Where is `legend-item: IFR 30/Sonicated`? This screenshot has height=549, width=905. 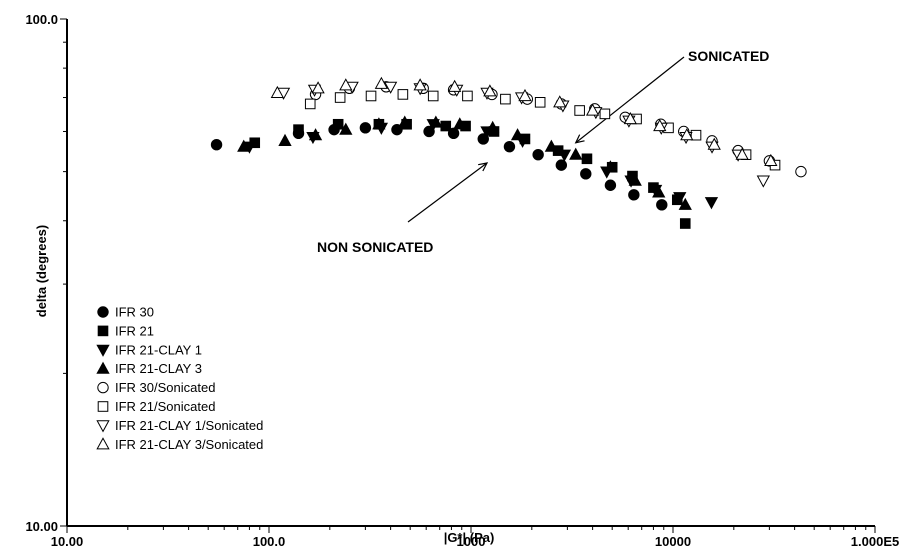 legend-item: IFR 30/Sonicated is located at coordinates (156, 387).